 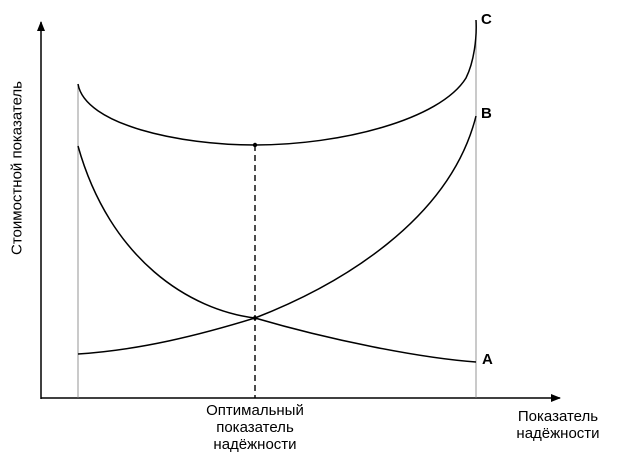 I want to click on x-axis-label-line-2: надёжности, so click(x=558, y=433).